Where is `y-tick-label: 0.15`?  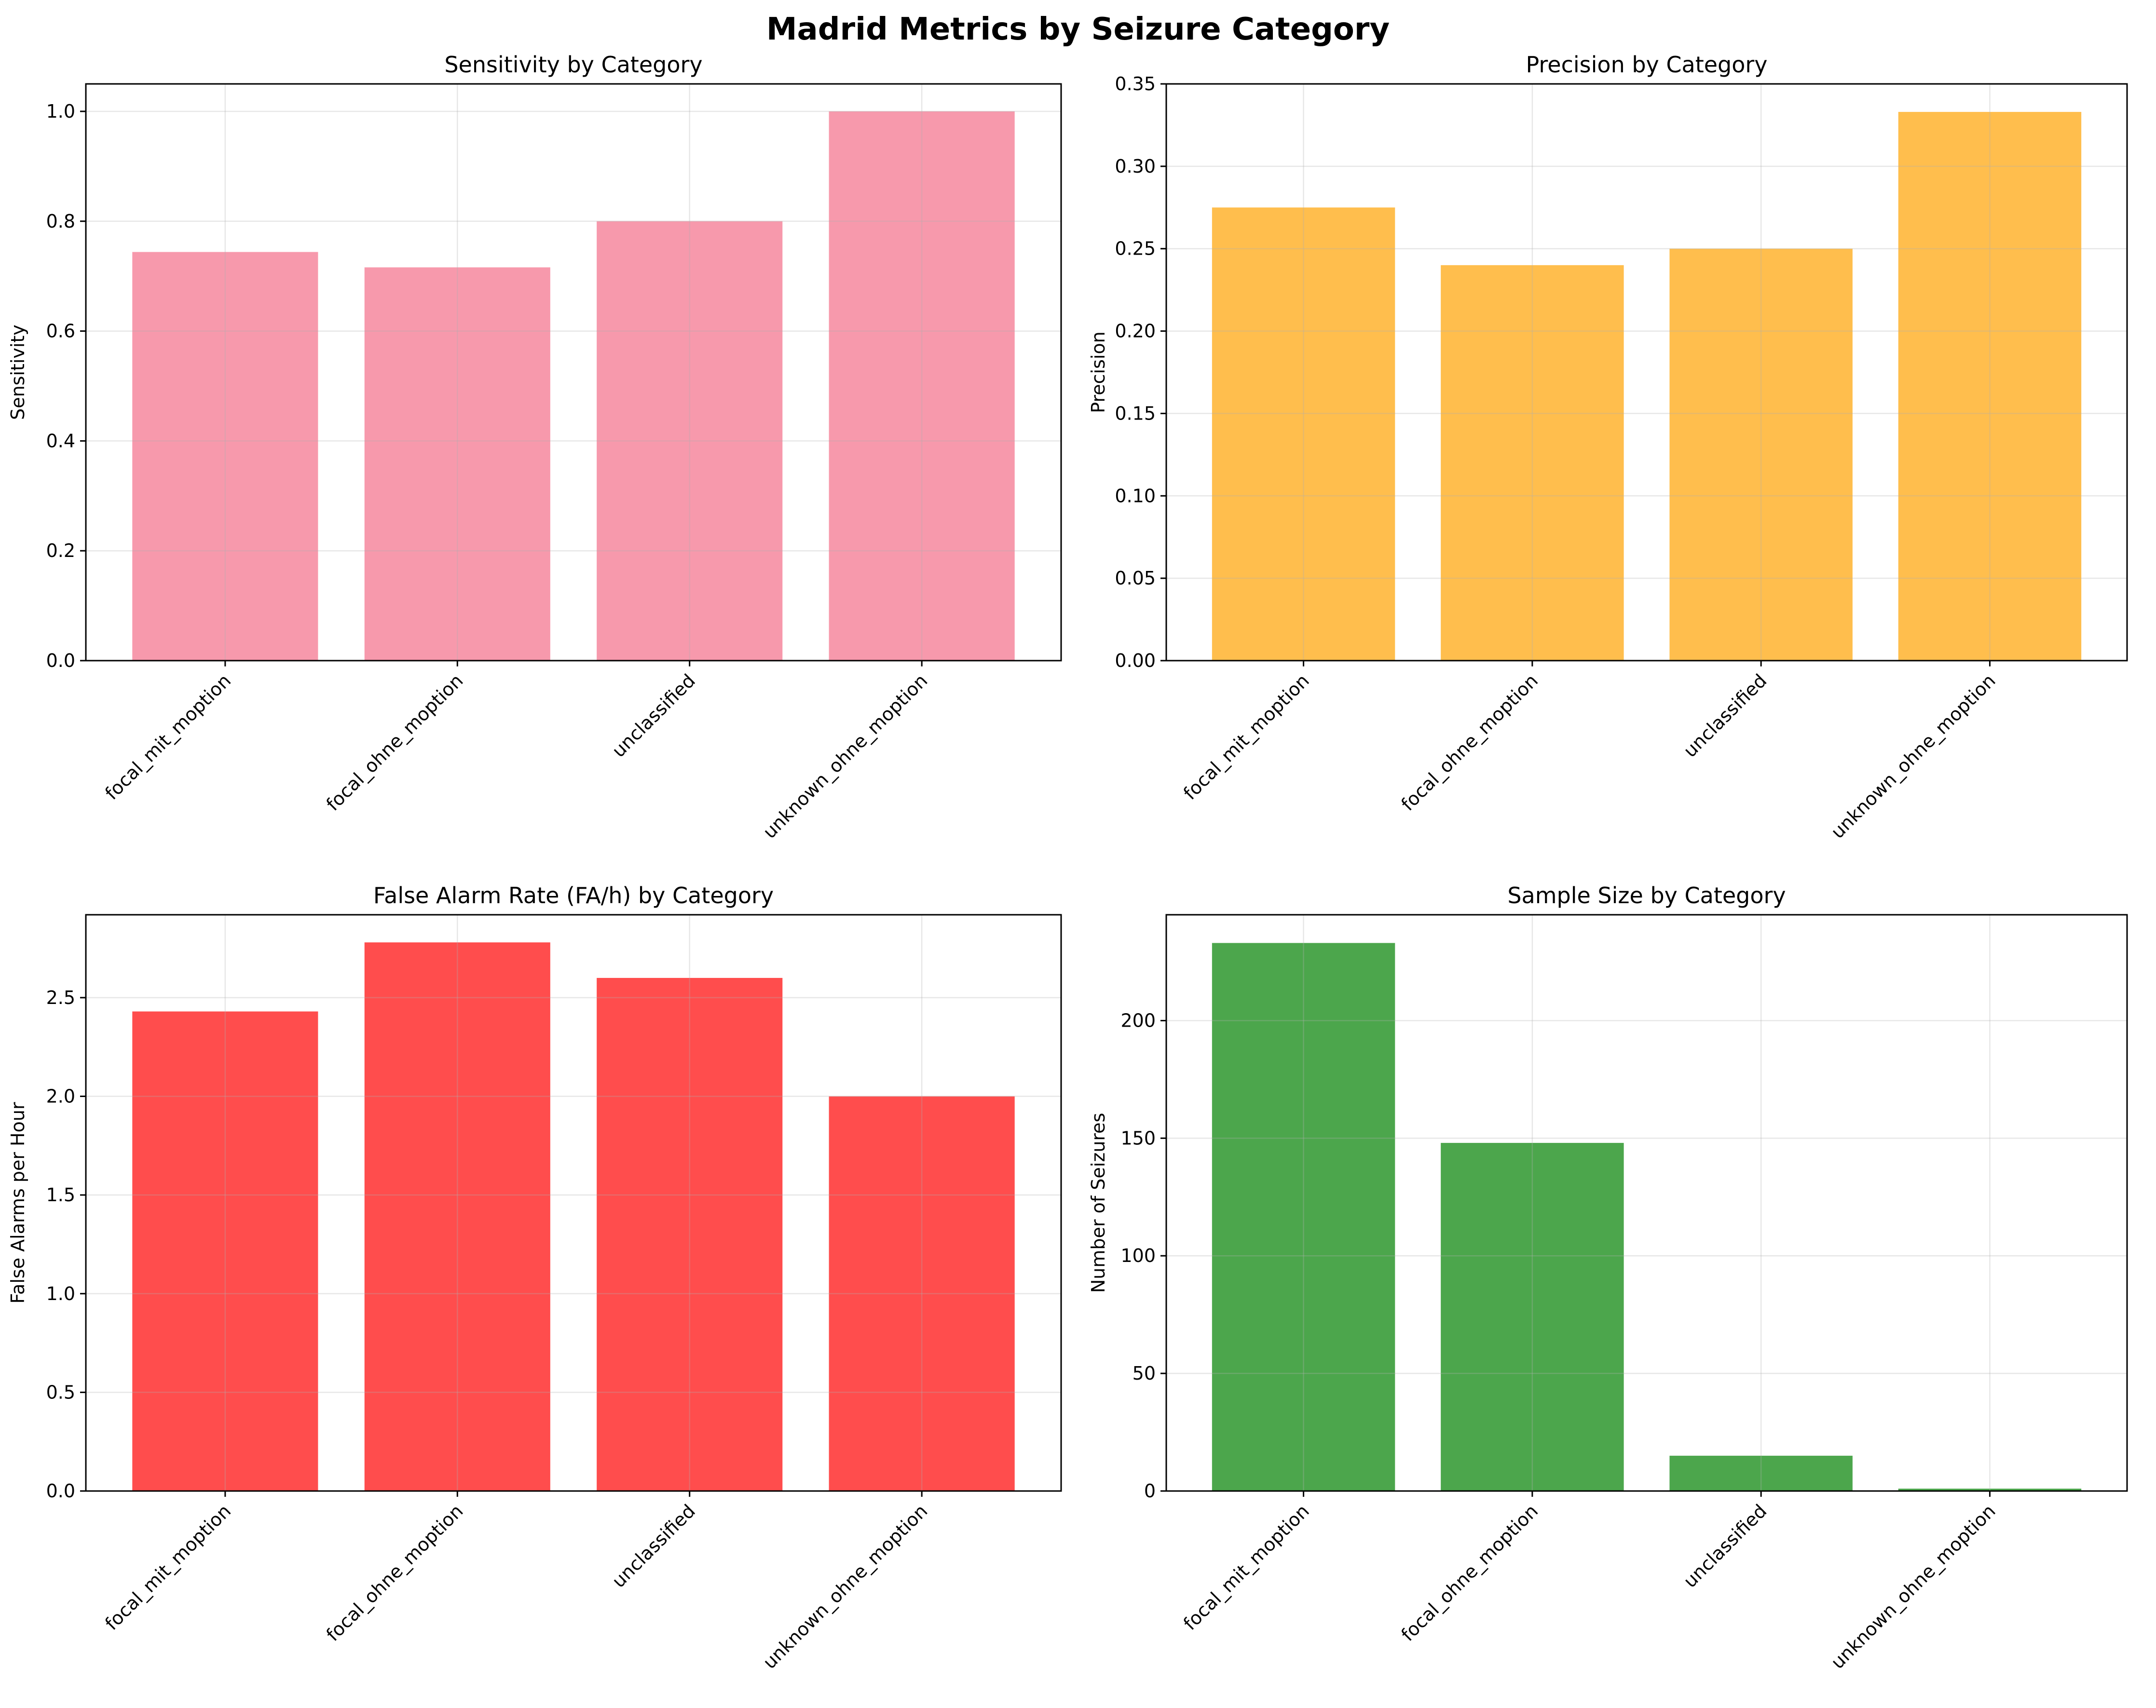
y-tick-label: 0.15 is located at coordinates (1135, 413).